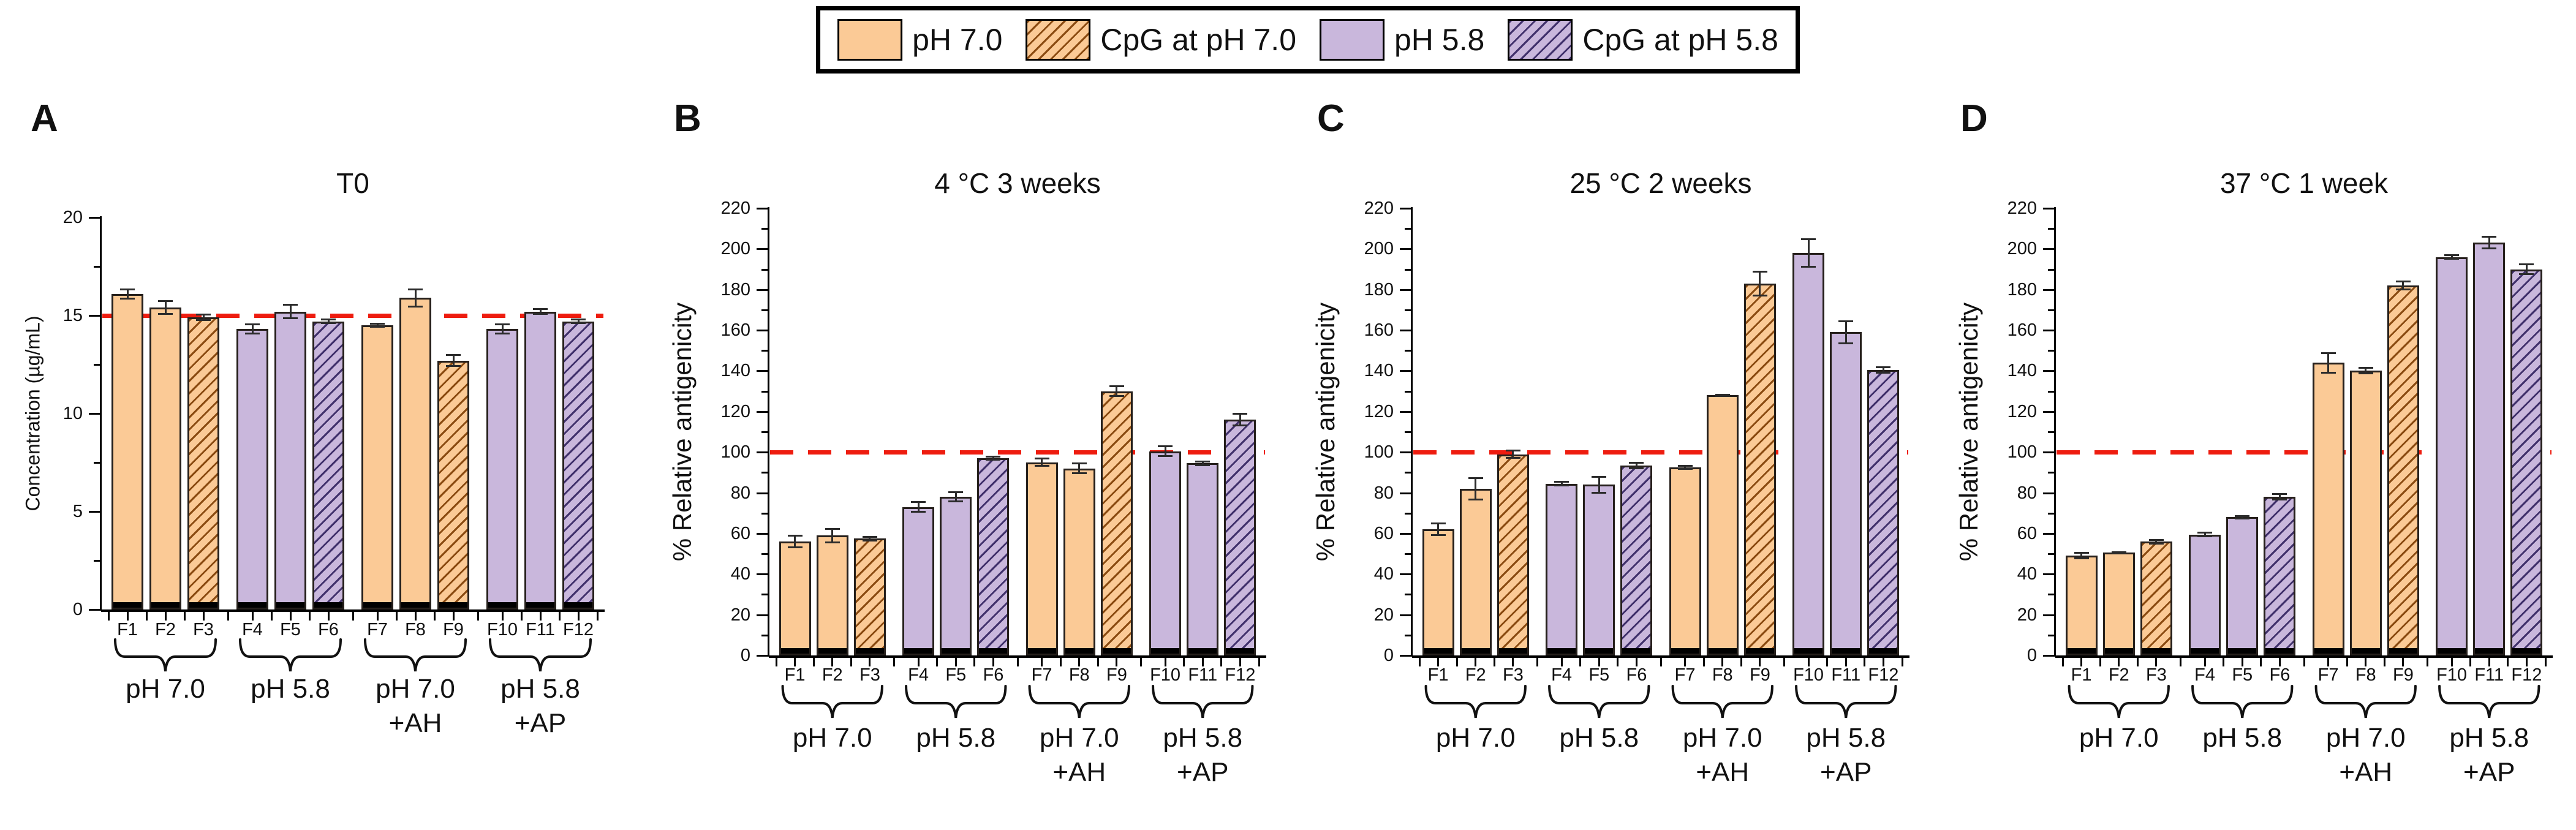 The height and width of the screenshot is (830, 2576). I want to click on group-brace, so click(2242, 702).